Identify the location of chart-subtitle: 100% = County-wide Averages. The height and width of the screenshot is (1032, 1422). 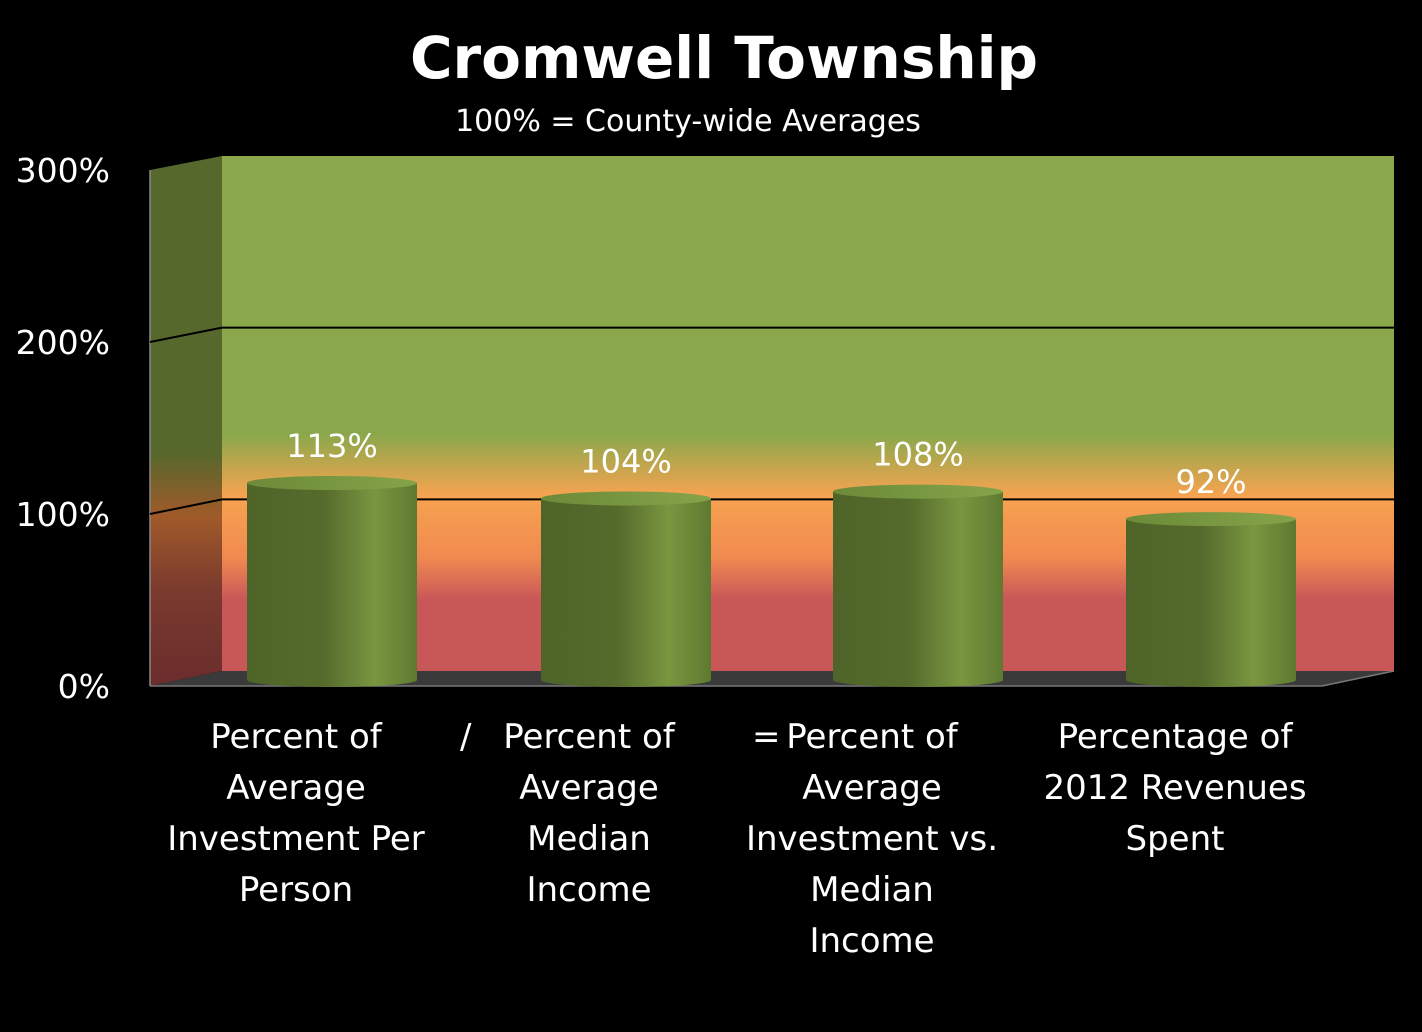
(688, 121).